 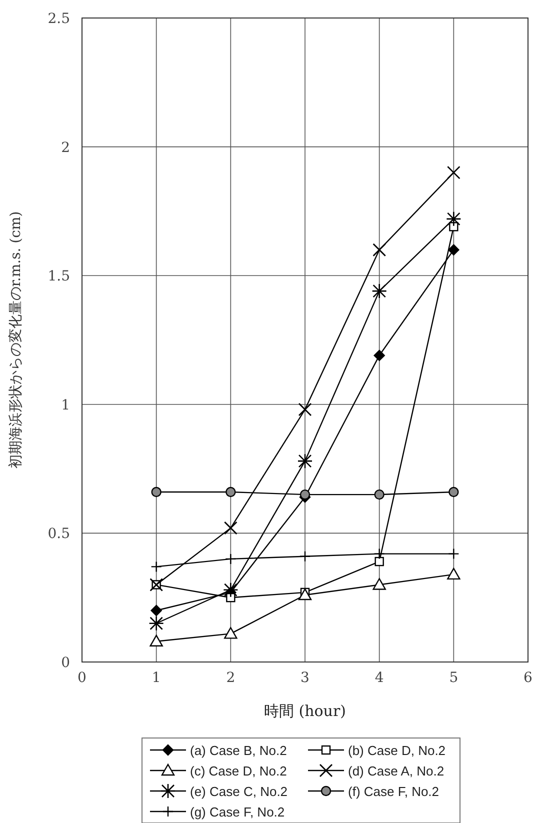 What do you see at coordinates (238, 750) in the screenshot?
I see `legend-label: (a) Case B, No.2` at bounding box center [238, 750].